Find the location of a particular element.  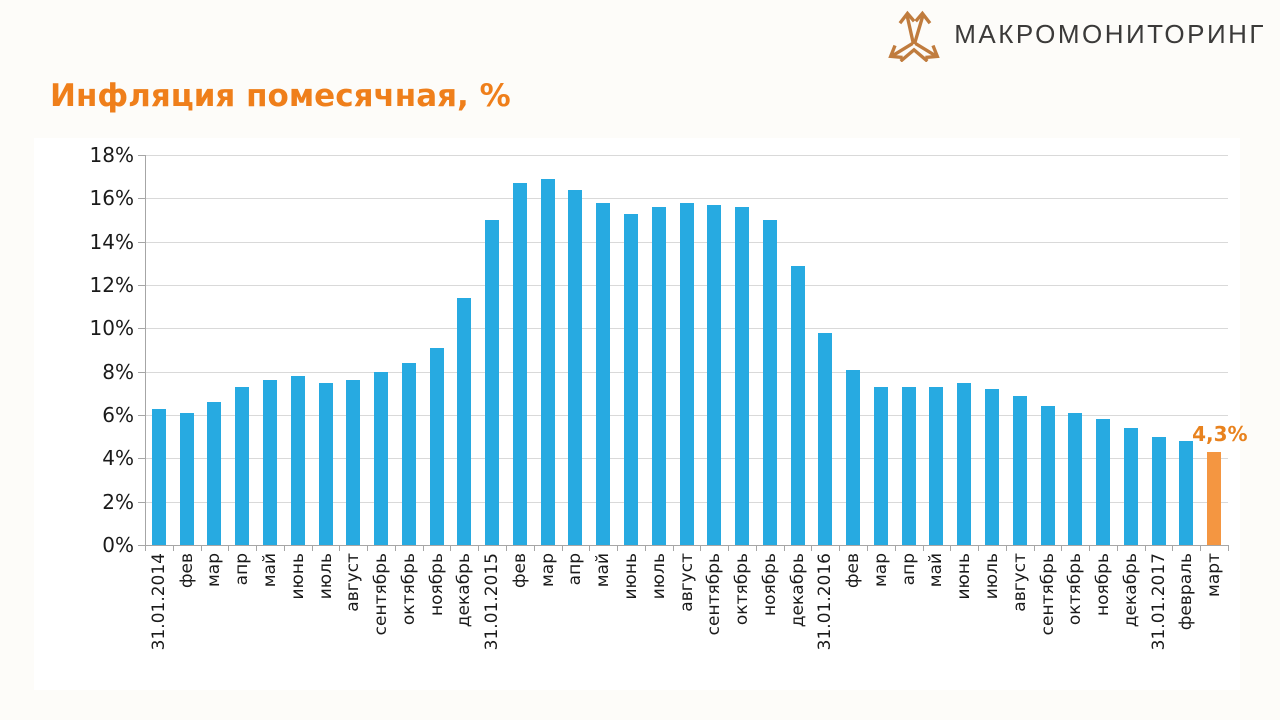

y-axis-tick-label: 6% is located at coordinates (118, 415).